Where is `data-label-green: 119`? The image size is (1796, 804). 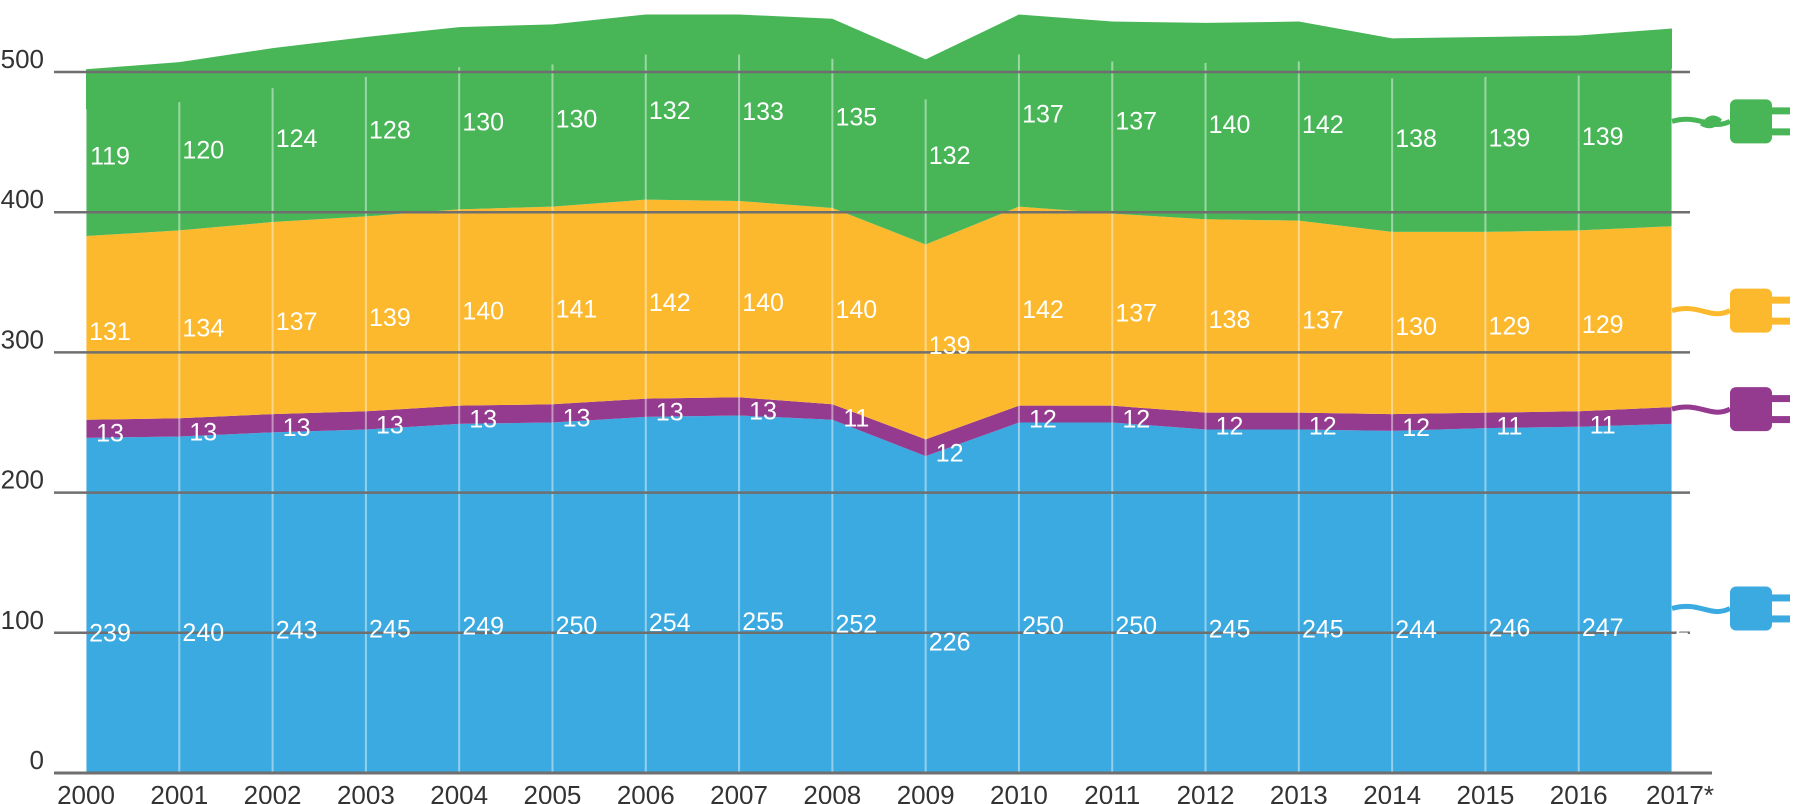 data-label-green: 119 is located at coordinates (110, 157).